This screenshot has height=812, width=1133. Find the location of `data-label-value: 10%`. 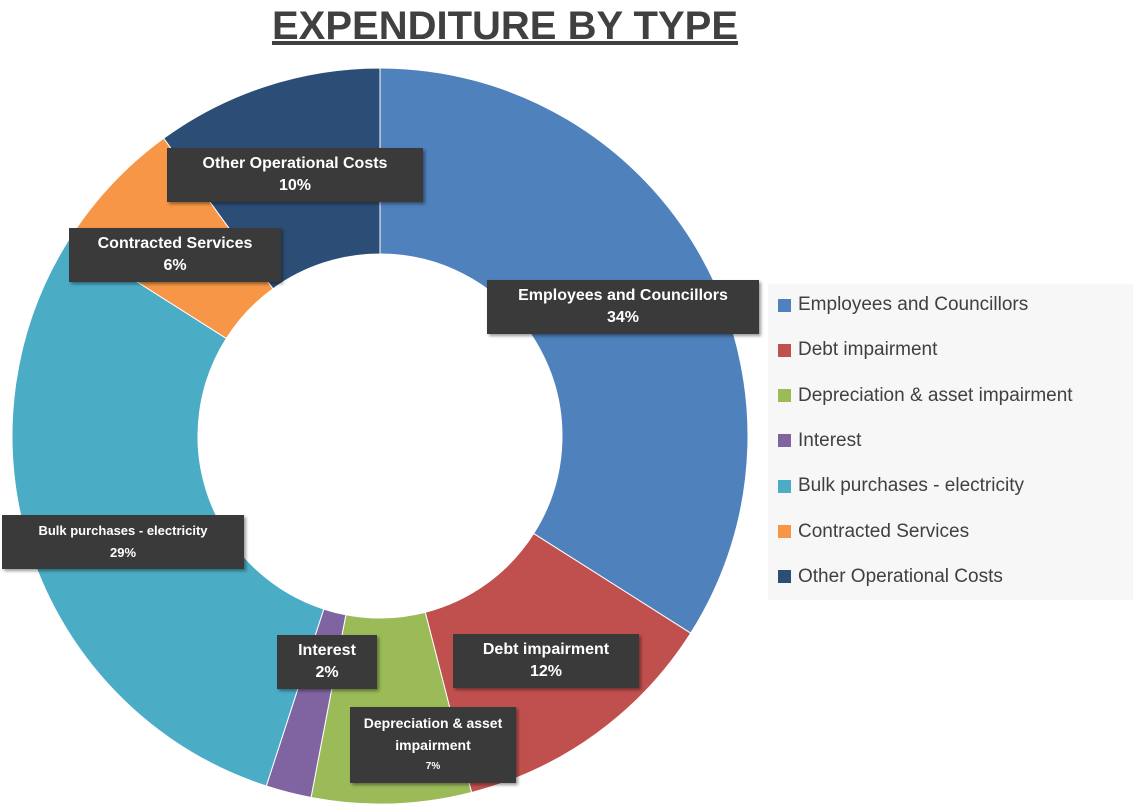

data-label-value: 10% is located at coordinates (295, 185).